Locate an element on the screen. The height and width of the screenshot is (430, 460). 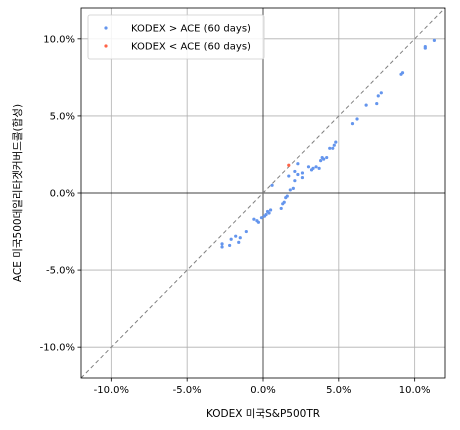
y-tick-label: -10.0% is located at coordinates (57, 348).